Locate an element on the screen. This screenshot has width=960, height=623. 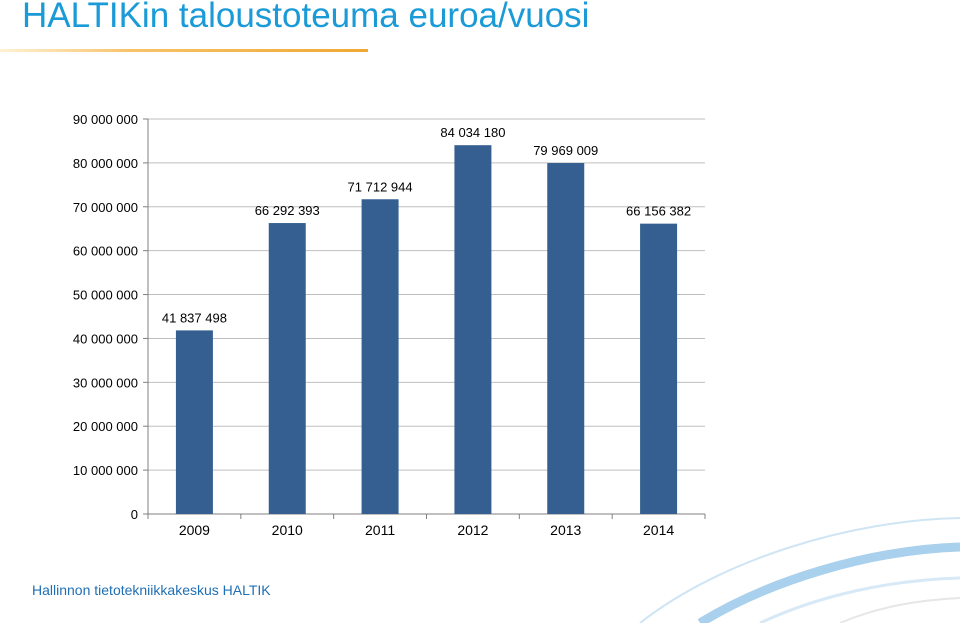
y-tick-label: 40 000 000 is located at coordinates (105, 338).